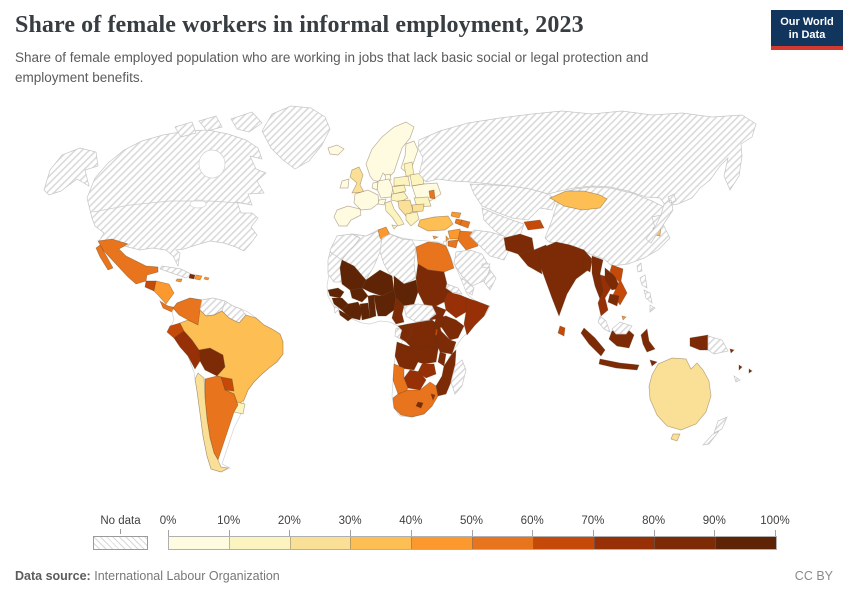 The height and width of the screenshot is (600, 850). What do you see at coordinates (359, 295) in the screenshot?
I see `country-burkina-faso` at bounding box center [359, 295].